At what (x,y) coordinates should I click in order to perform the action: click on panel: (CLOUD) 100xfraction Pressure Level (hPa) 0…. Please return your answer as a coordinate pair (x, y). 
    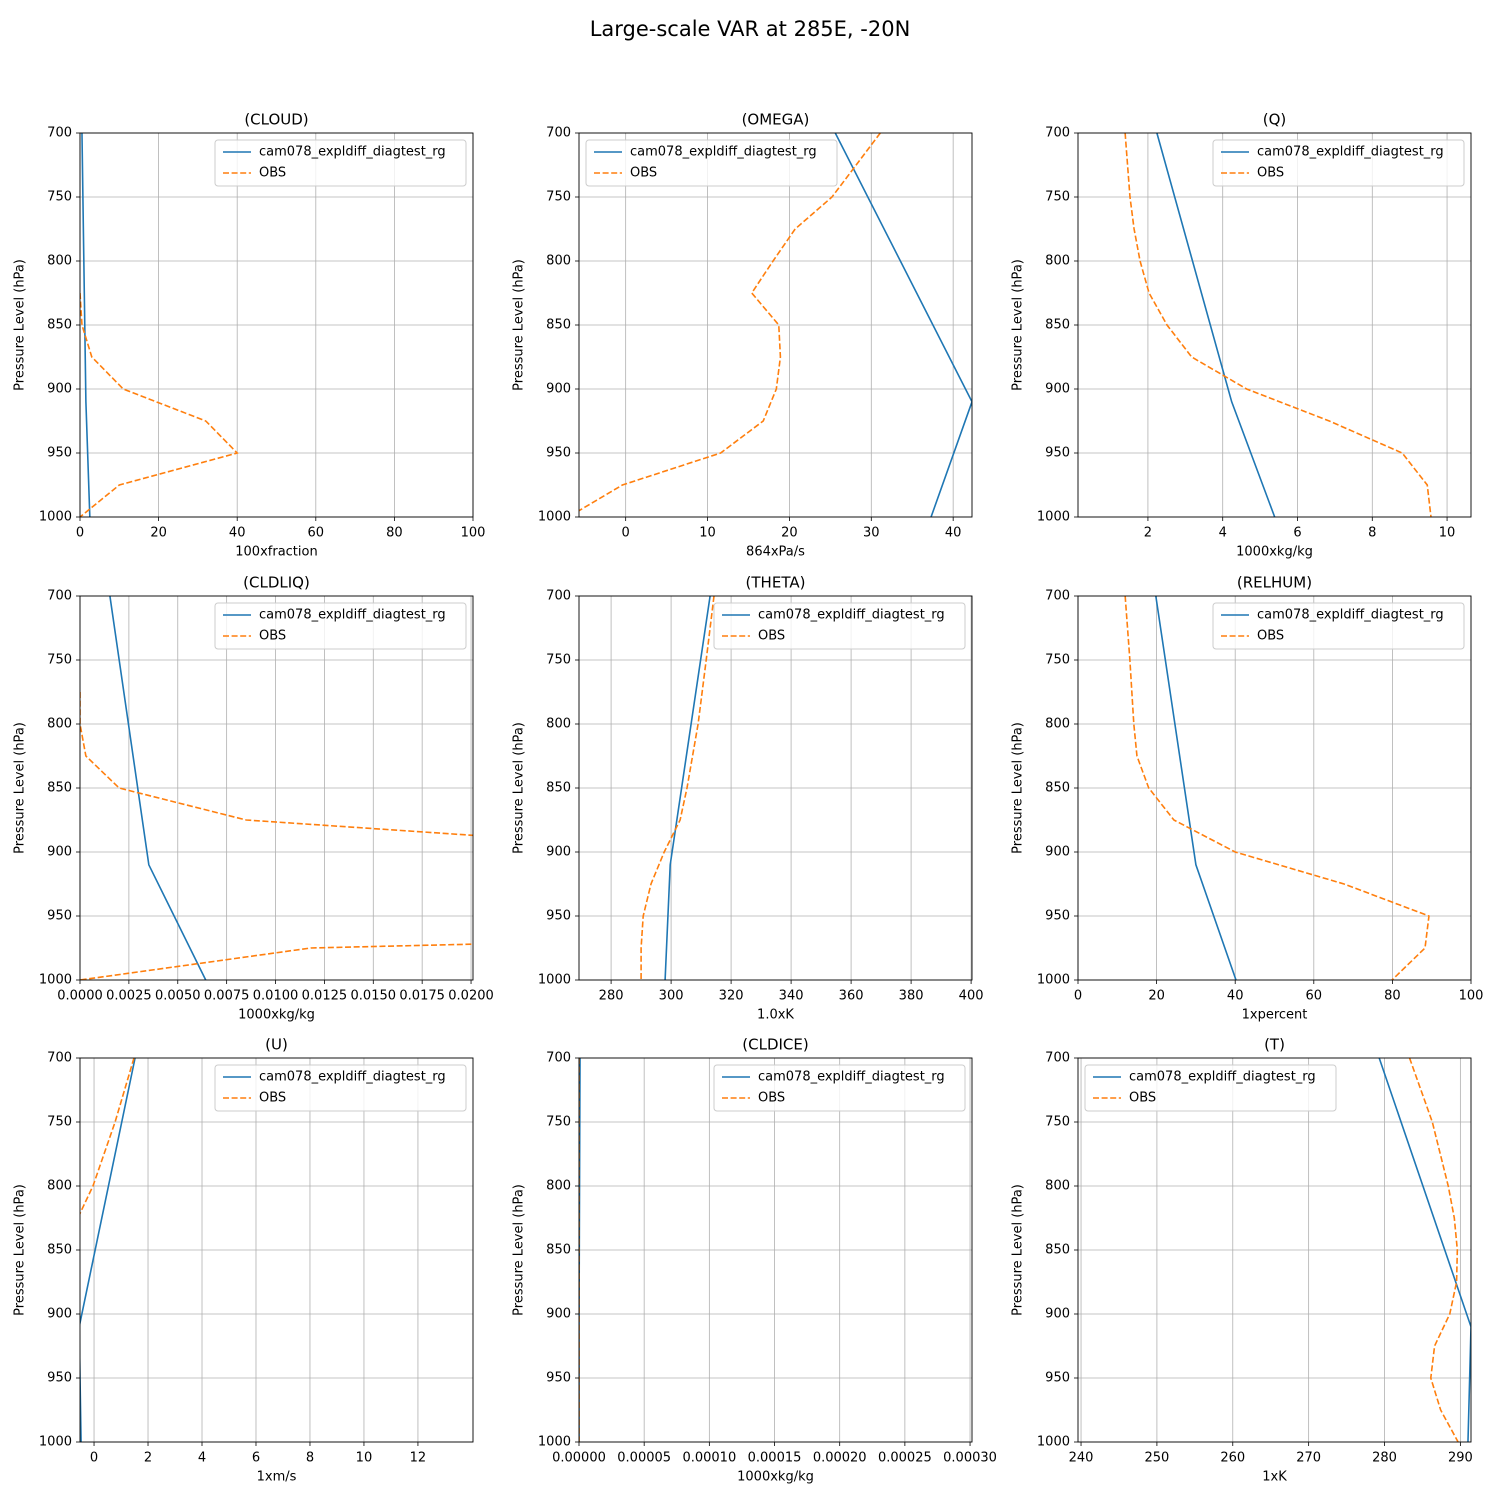
    Looking at the image, I should click on (249, 335).